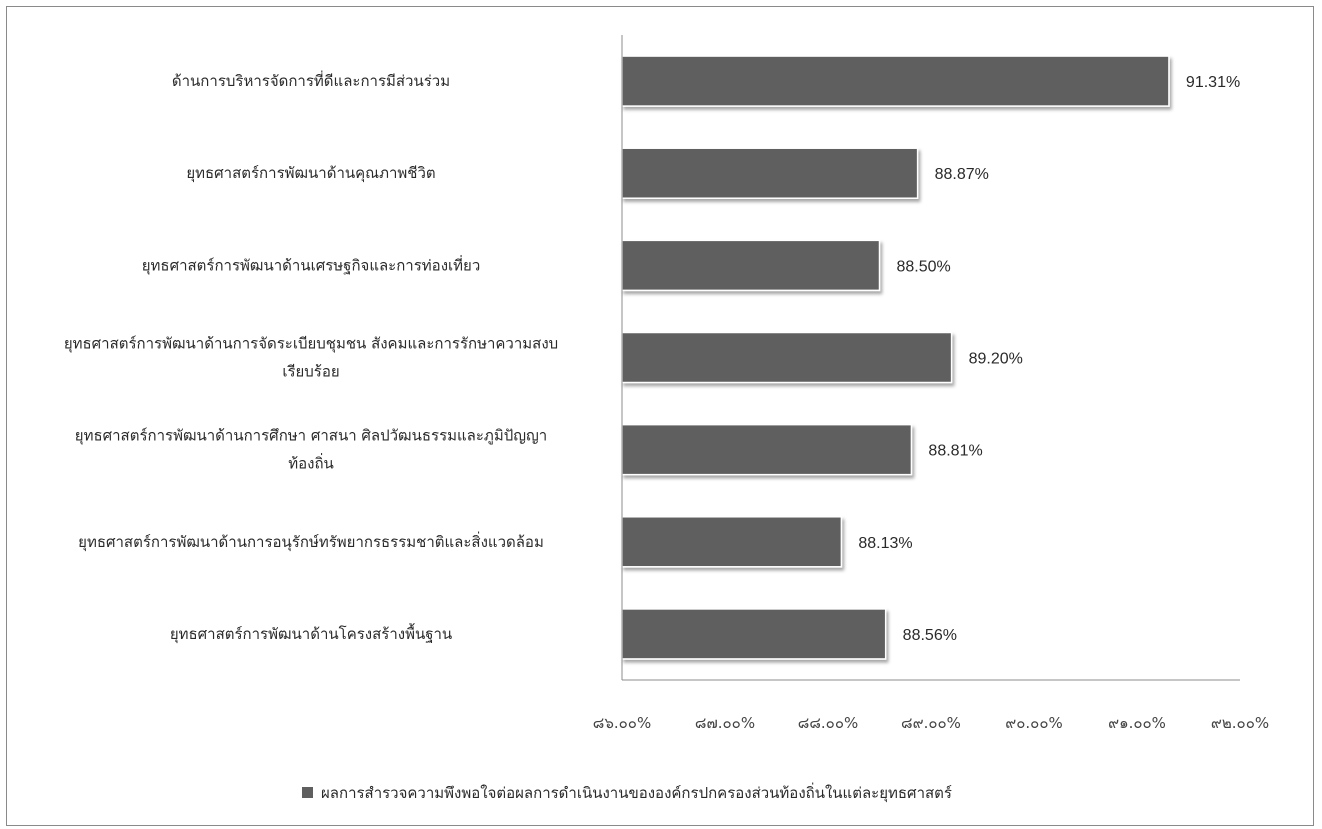 This screenshot has height=829, width=1322. Describe the element at coordinates (1213, 82) in the screenshot. I see `value-label-1: 91.31%` at that location.